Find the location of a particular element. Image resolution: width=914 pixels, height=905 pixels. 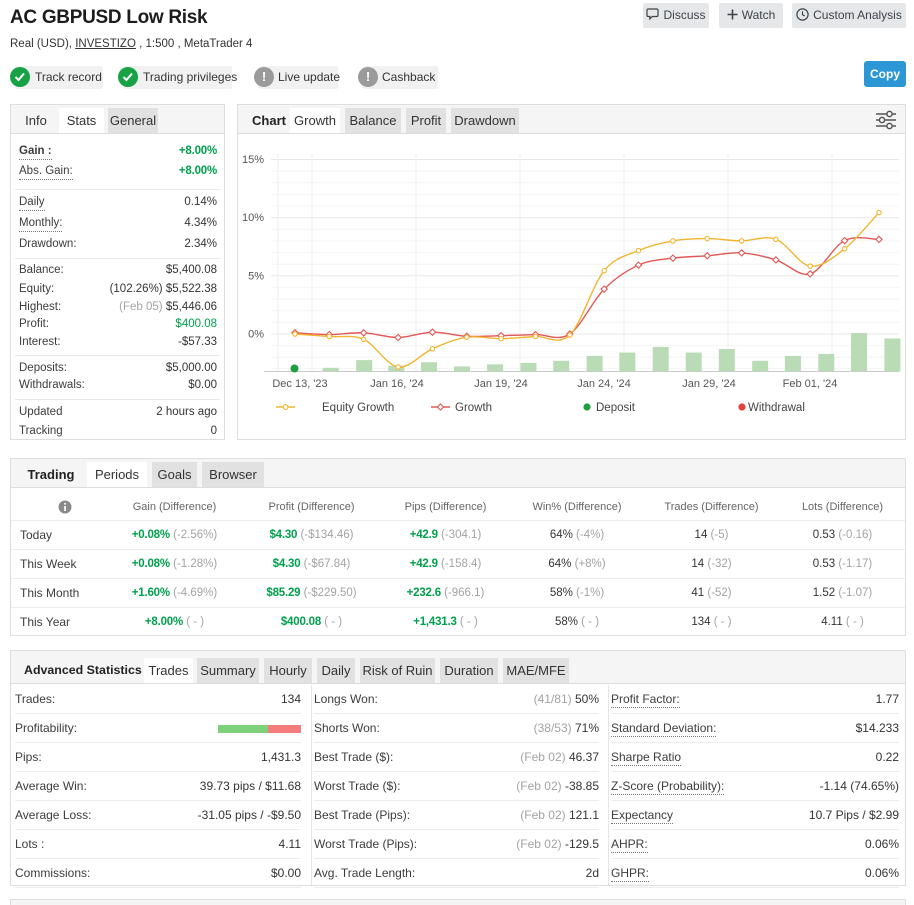

svg-text: Feb 01, '24 is located at coordinates (810, 384).